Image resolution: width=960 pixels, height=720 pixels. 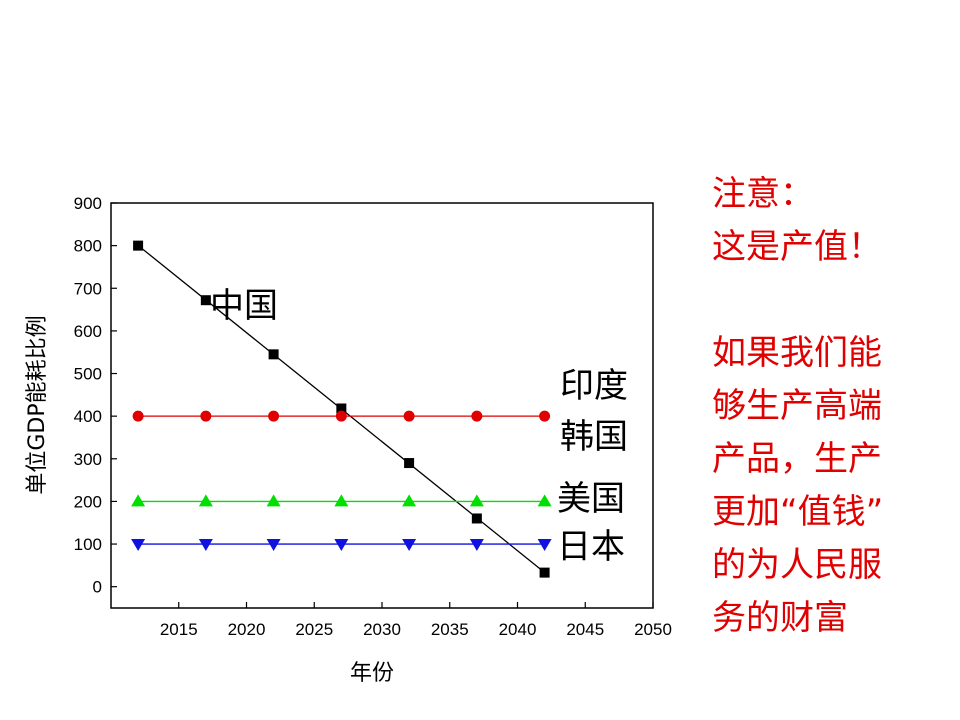 I want to click on label-china: 中国, so click(x=244, y=306).